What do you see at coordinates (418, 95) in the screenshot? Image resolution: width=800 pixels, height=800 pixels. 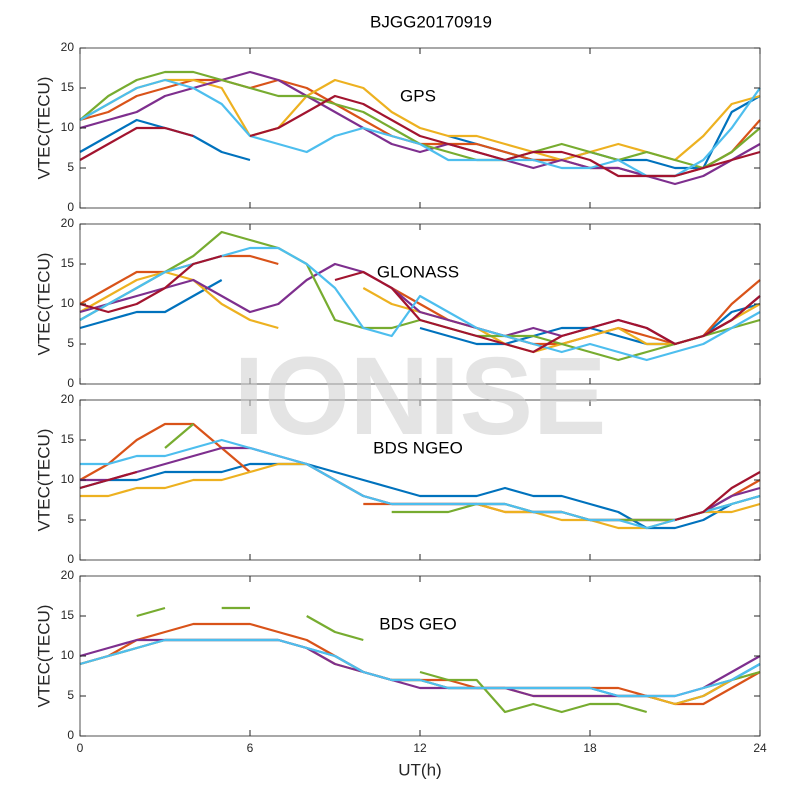 I see `panel-annotation: GPS` at bounding box center [418, 95].